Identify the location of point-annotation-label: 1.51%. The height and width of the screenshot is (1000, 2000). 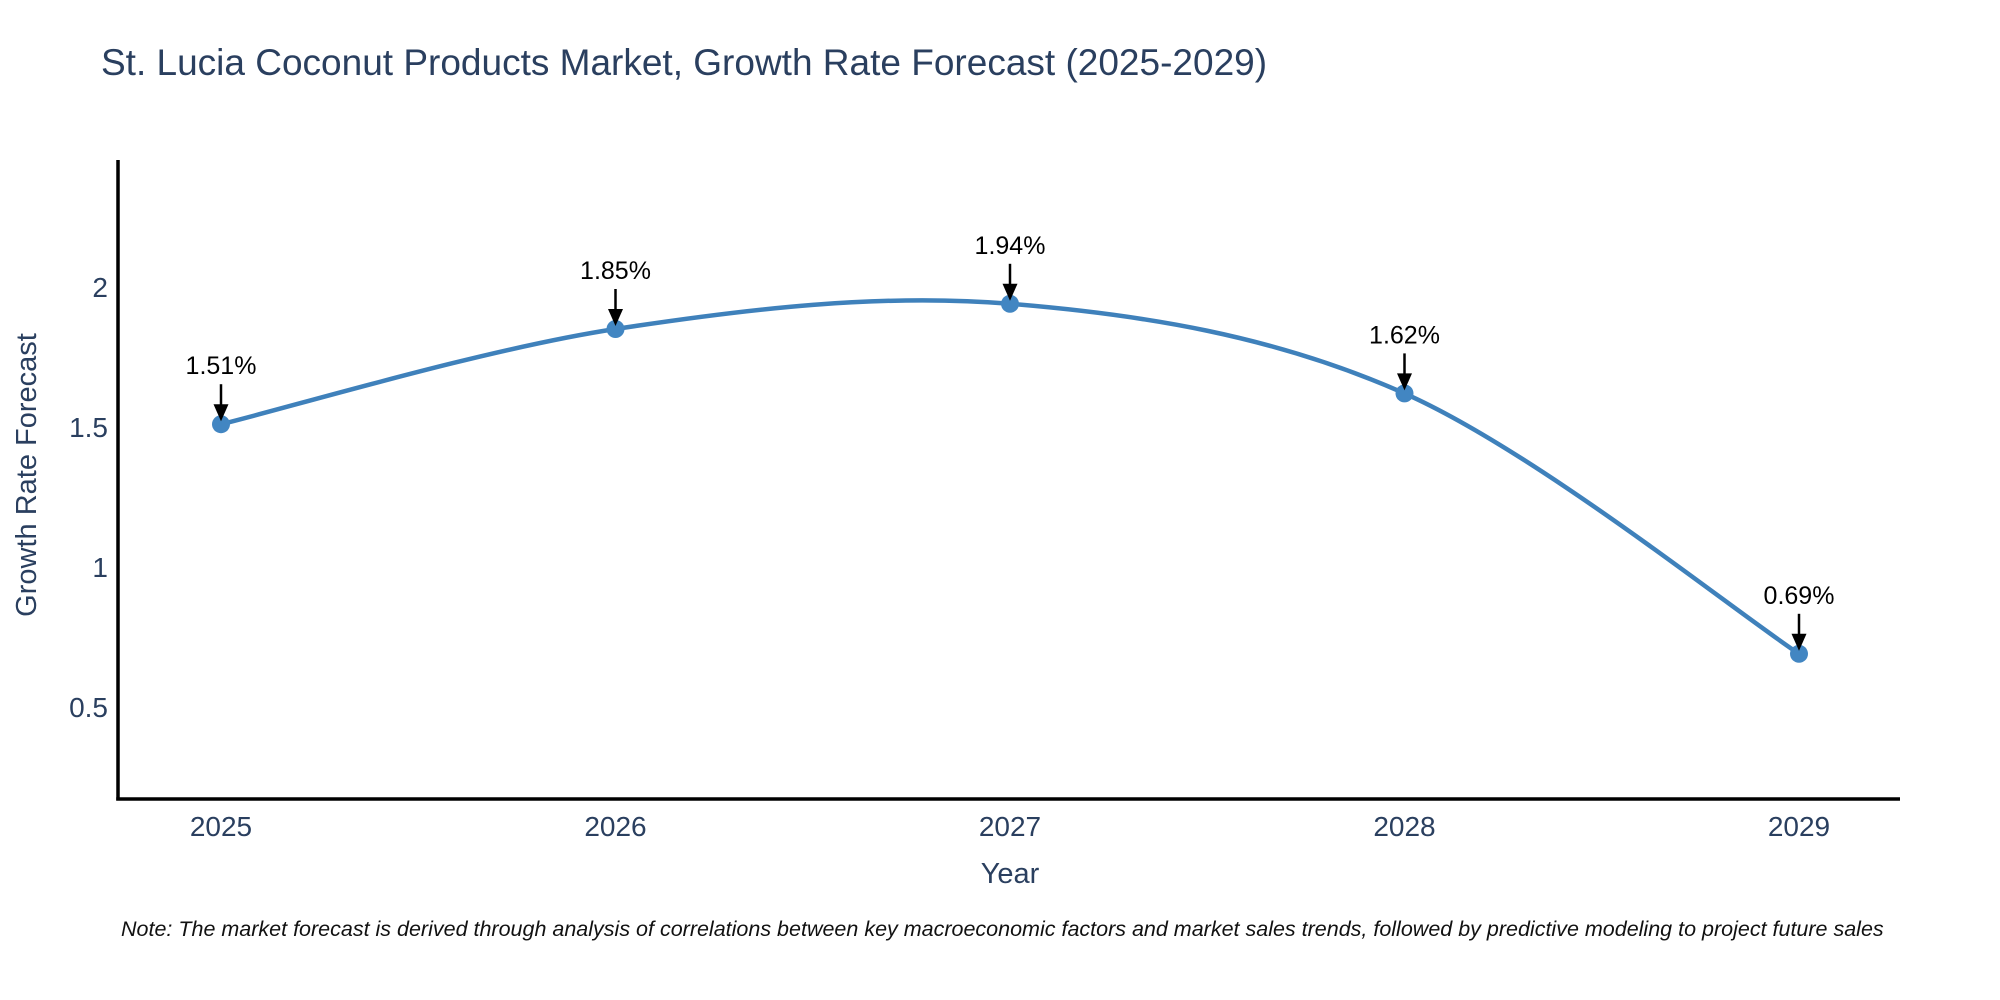
(221, 366).